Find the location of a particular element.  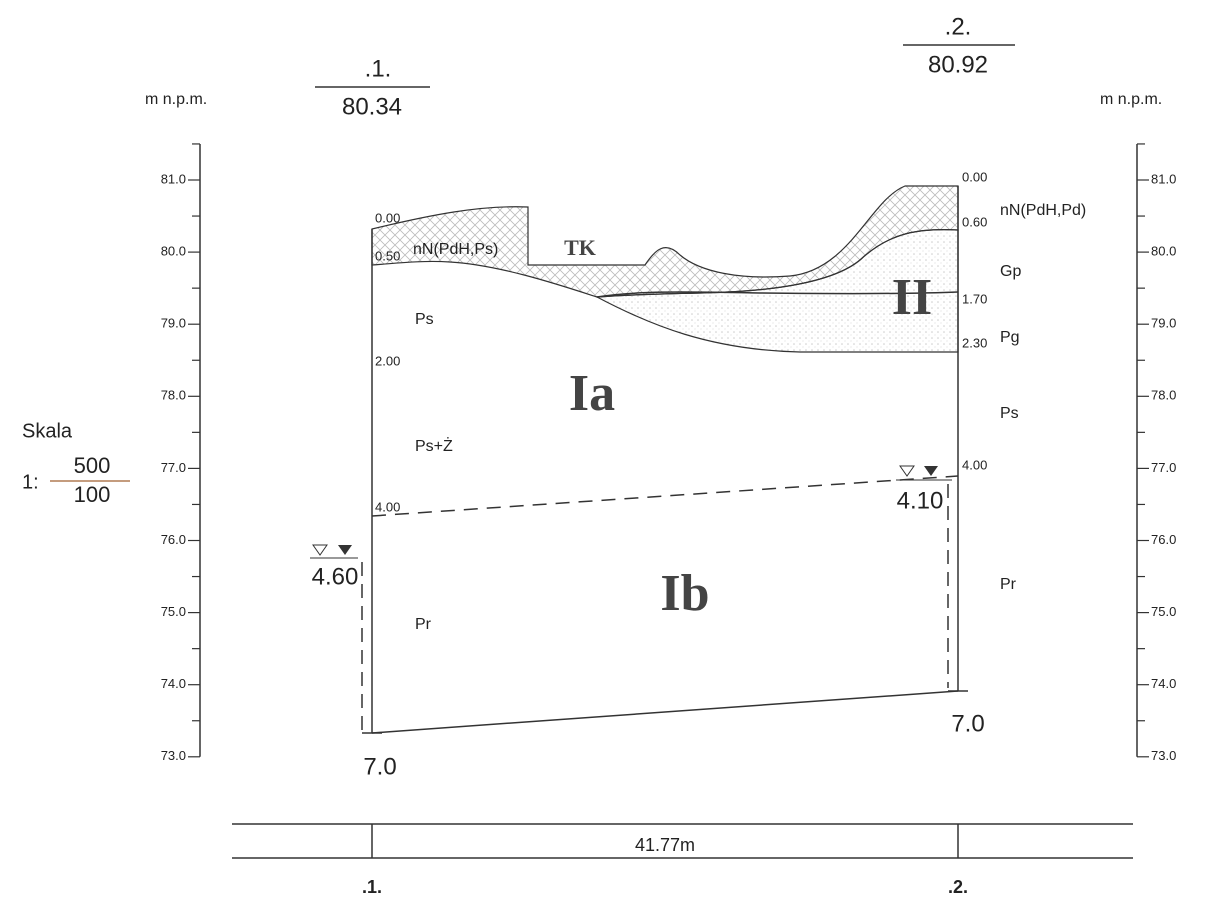

borehole-name: .1. is located at coordinates (378, 68).